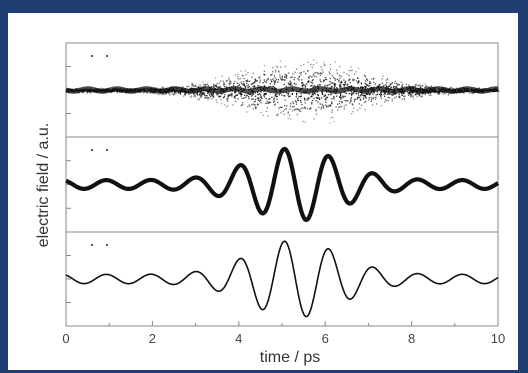  What do you see at coordinates (238, 338) in the screenshot?
I see `x-tick-label: 4` at bounding box center [238, 338].